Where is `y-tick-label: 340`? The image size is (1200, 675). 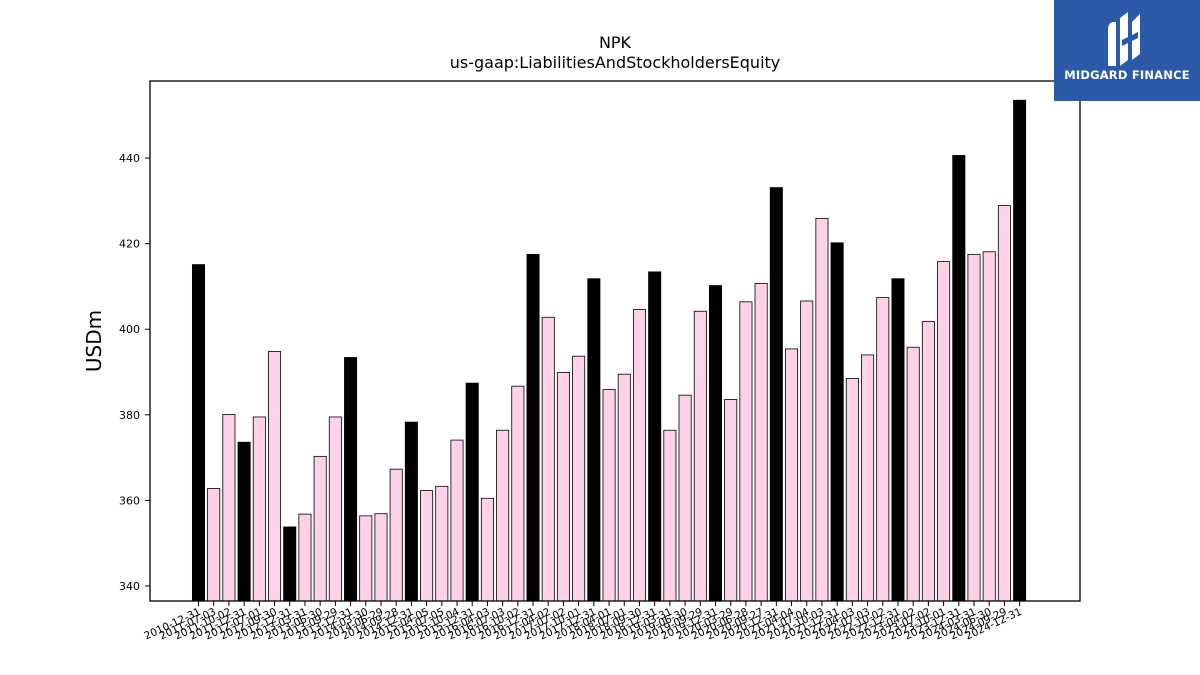 y-tick-label: 340 is located at coordinates (129, 586).